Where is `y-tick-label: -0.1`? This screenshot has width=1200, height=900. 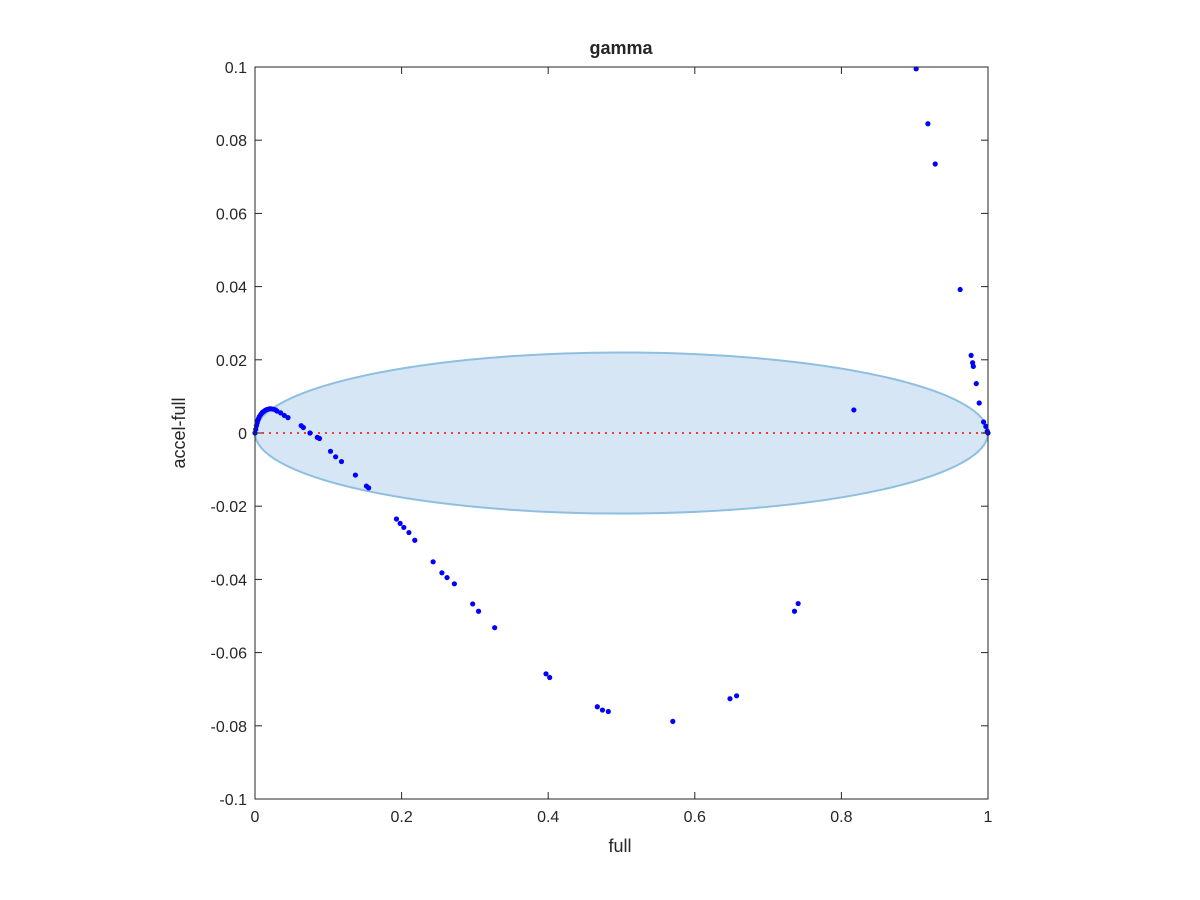
y-tick-label: -0.1 is located at coordinates (233, 800).